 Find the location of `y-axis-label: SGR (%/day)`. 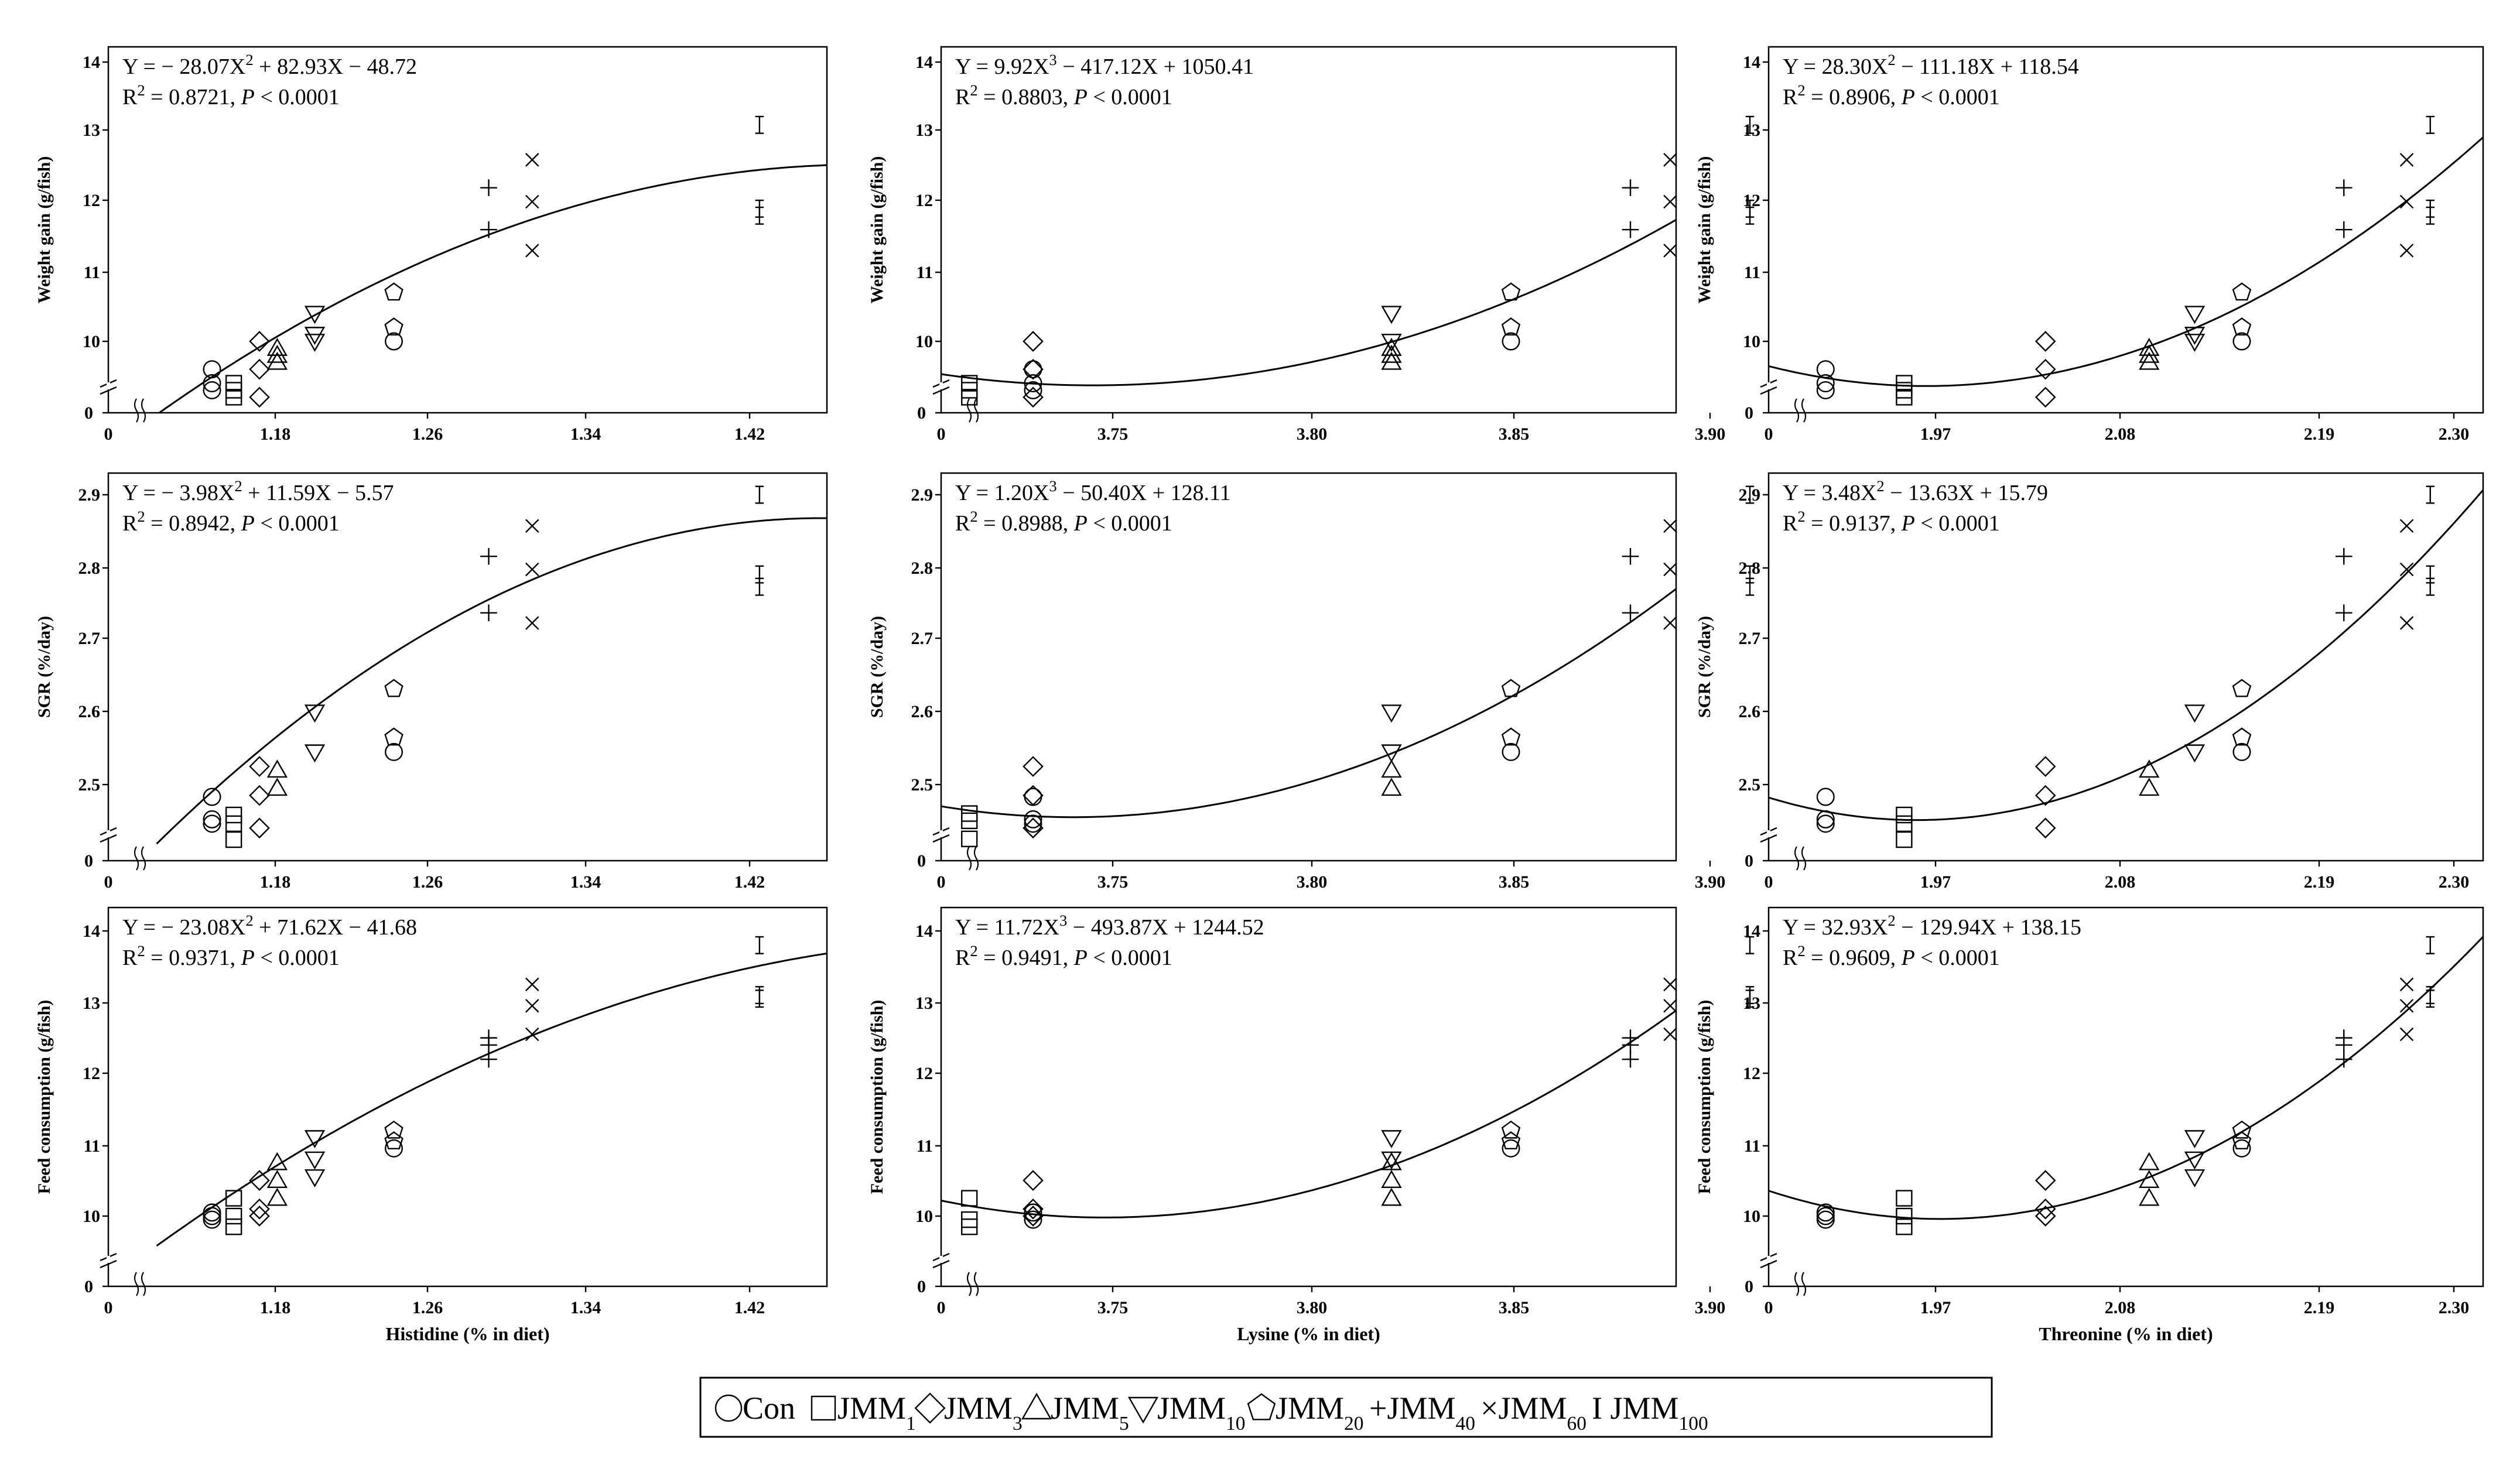

y-axis-label: SGR (%/day) is located at coordinates (44, 667).